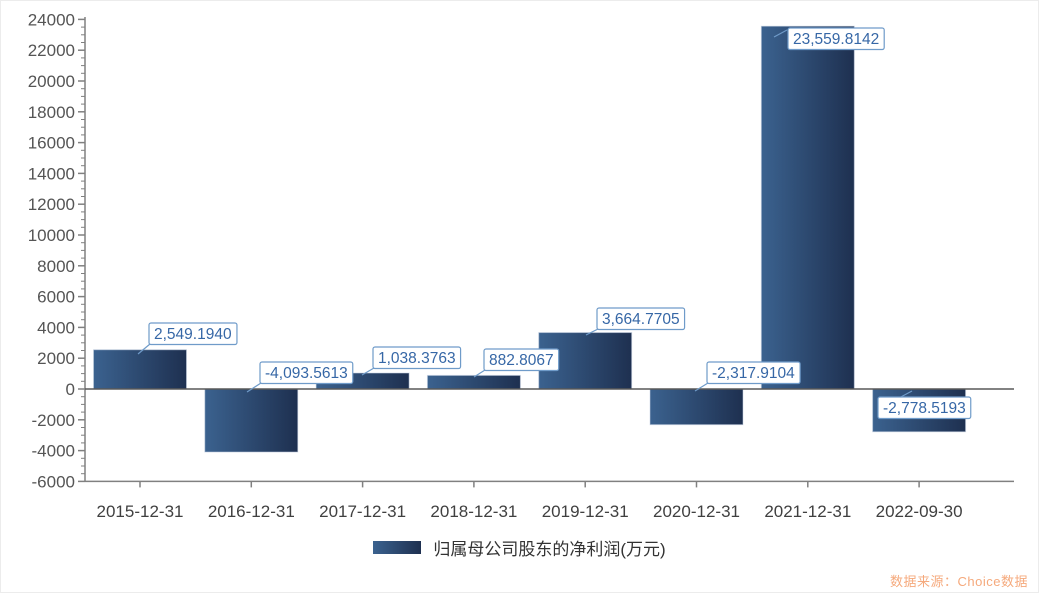 The image size is (1039, 593). I want to click on x-axis-tick-label: 2019-12-31, so click(585, 511).